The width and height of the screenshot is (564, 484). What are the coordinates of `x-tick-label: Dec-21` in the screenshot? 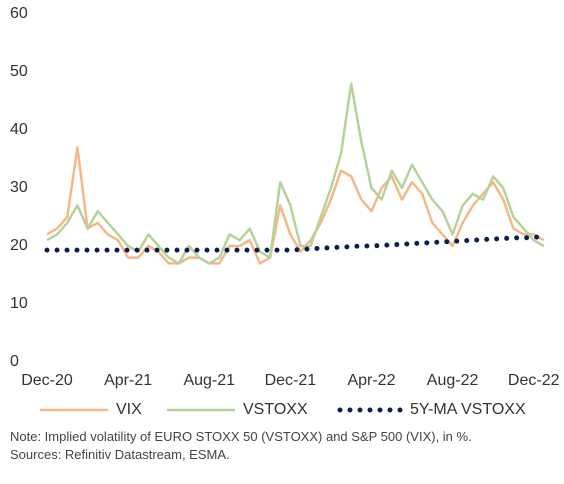 It's located at (291, 380).